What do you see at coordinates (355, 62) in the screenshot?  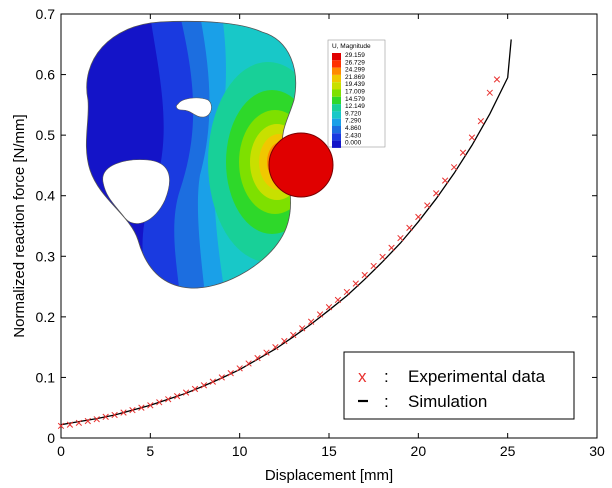 I see `colorbar-value: 26.729` at bounding box center [355, 62].